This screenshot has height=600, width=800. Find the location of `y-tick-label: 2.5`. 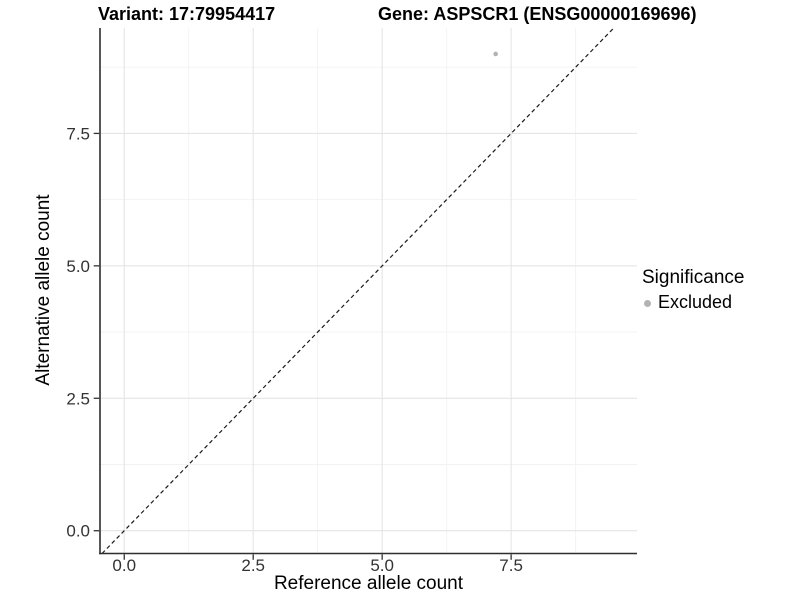

y-tick-label: 2.5 is located at coordinates (78, 398).